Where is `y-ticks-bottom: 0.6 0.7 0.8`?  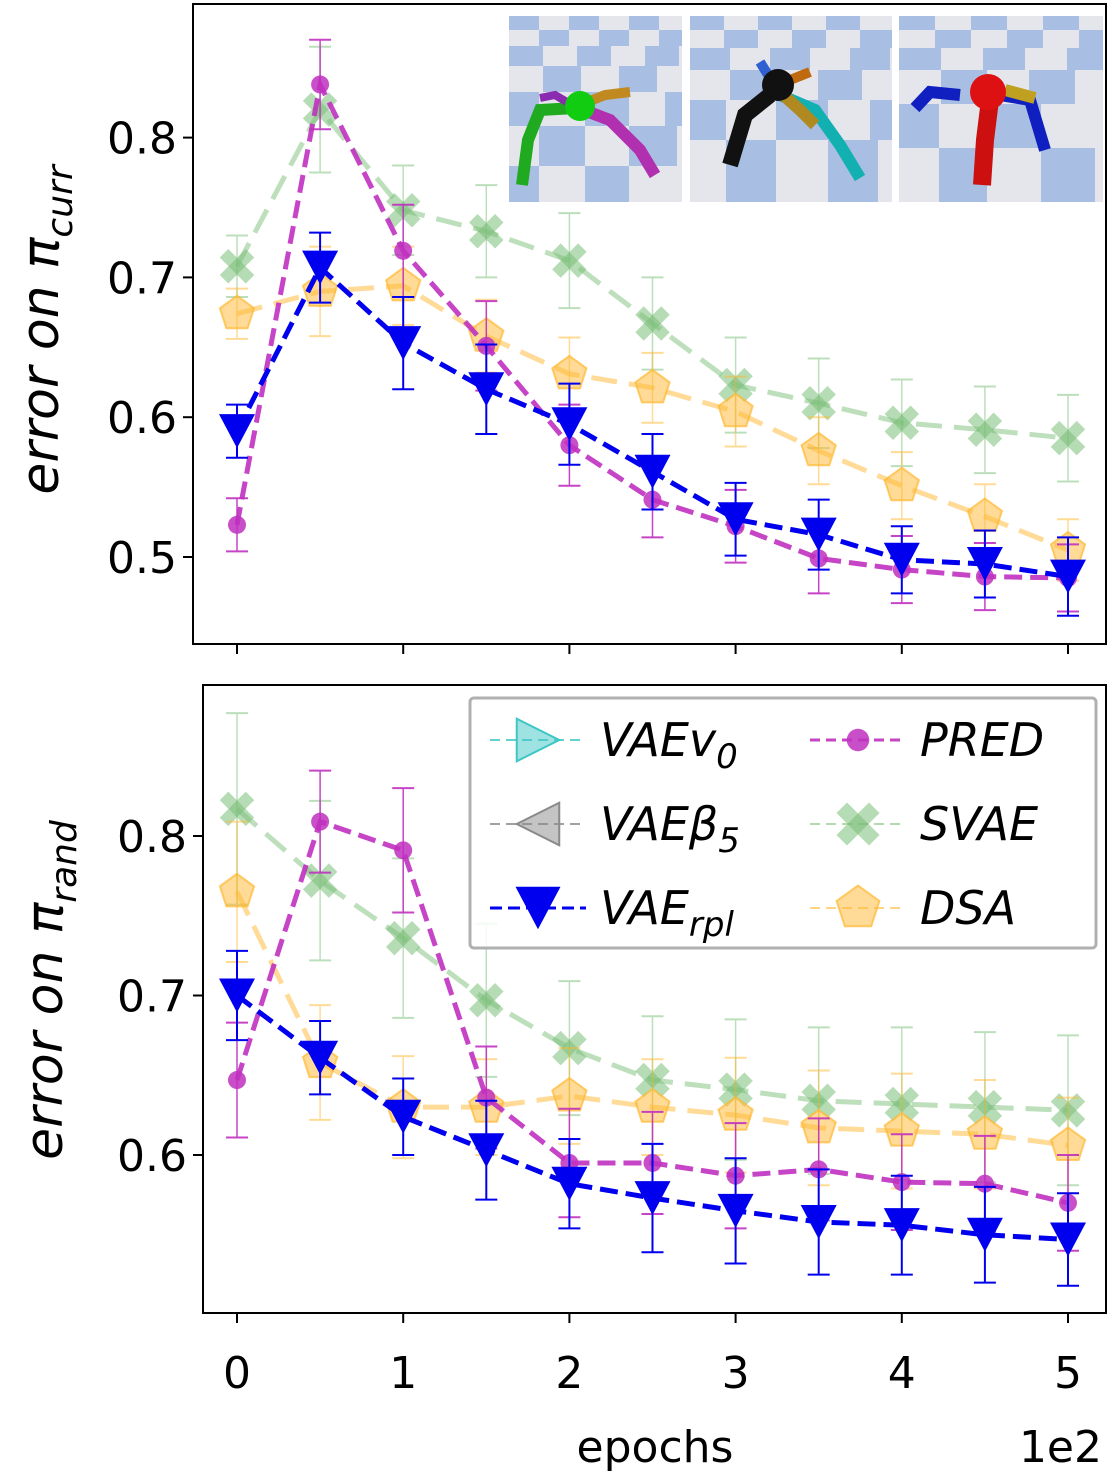
y-ticks-bottom: 0.6 0.7 0.8 is located at coordinates (160, 997).